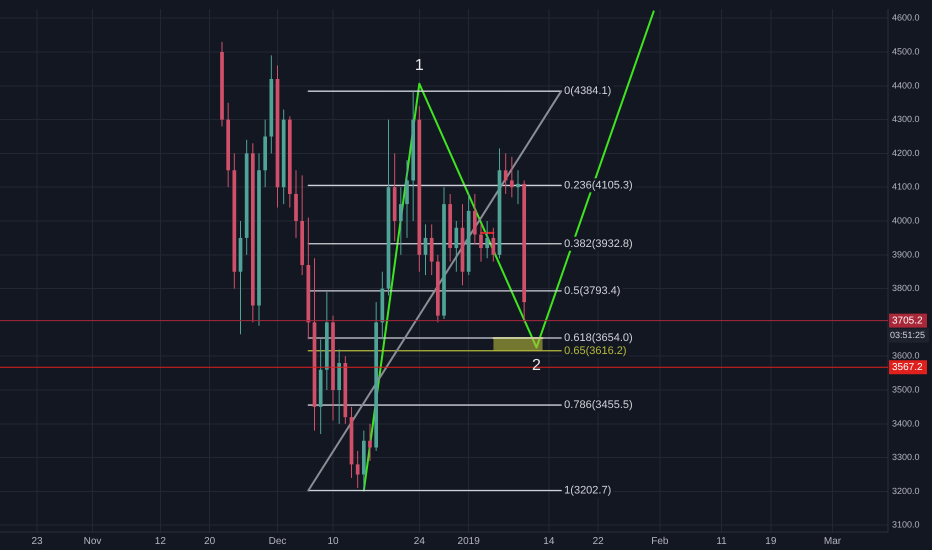 Image resolution: width=932 pixels, height=550 pixels. Describe the element at coordinates (722, 541) in the screenshot. I see `x-tick-label: 11` at that location.